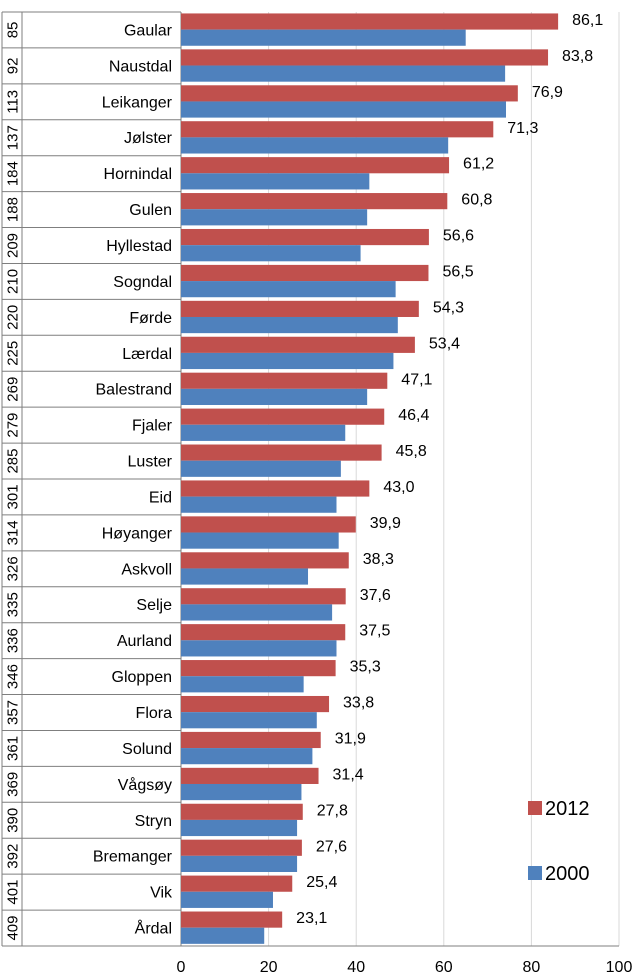 The image size is (640, 979). I want to click on category-label: Askvoll, so click(146, 569).